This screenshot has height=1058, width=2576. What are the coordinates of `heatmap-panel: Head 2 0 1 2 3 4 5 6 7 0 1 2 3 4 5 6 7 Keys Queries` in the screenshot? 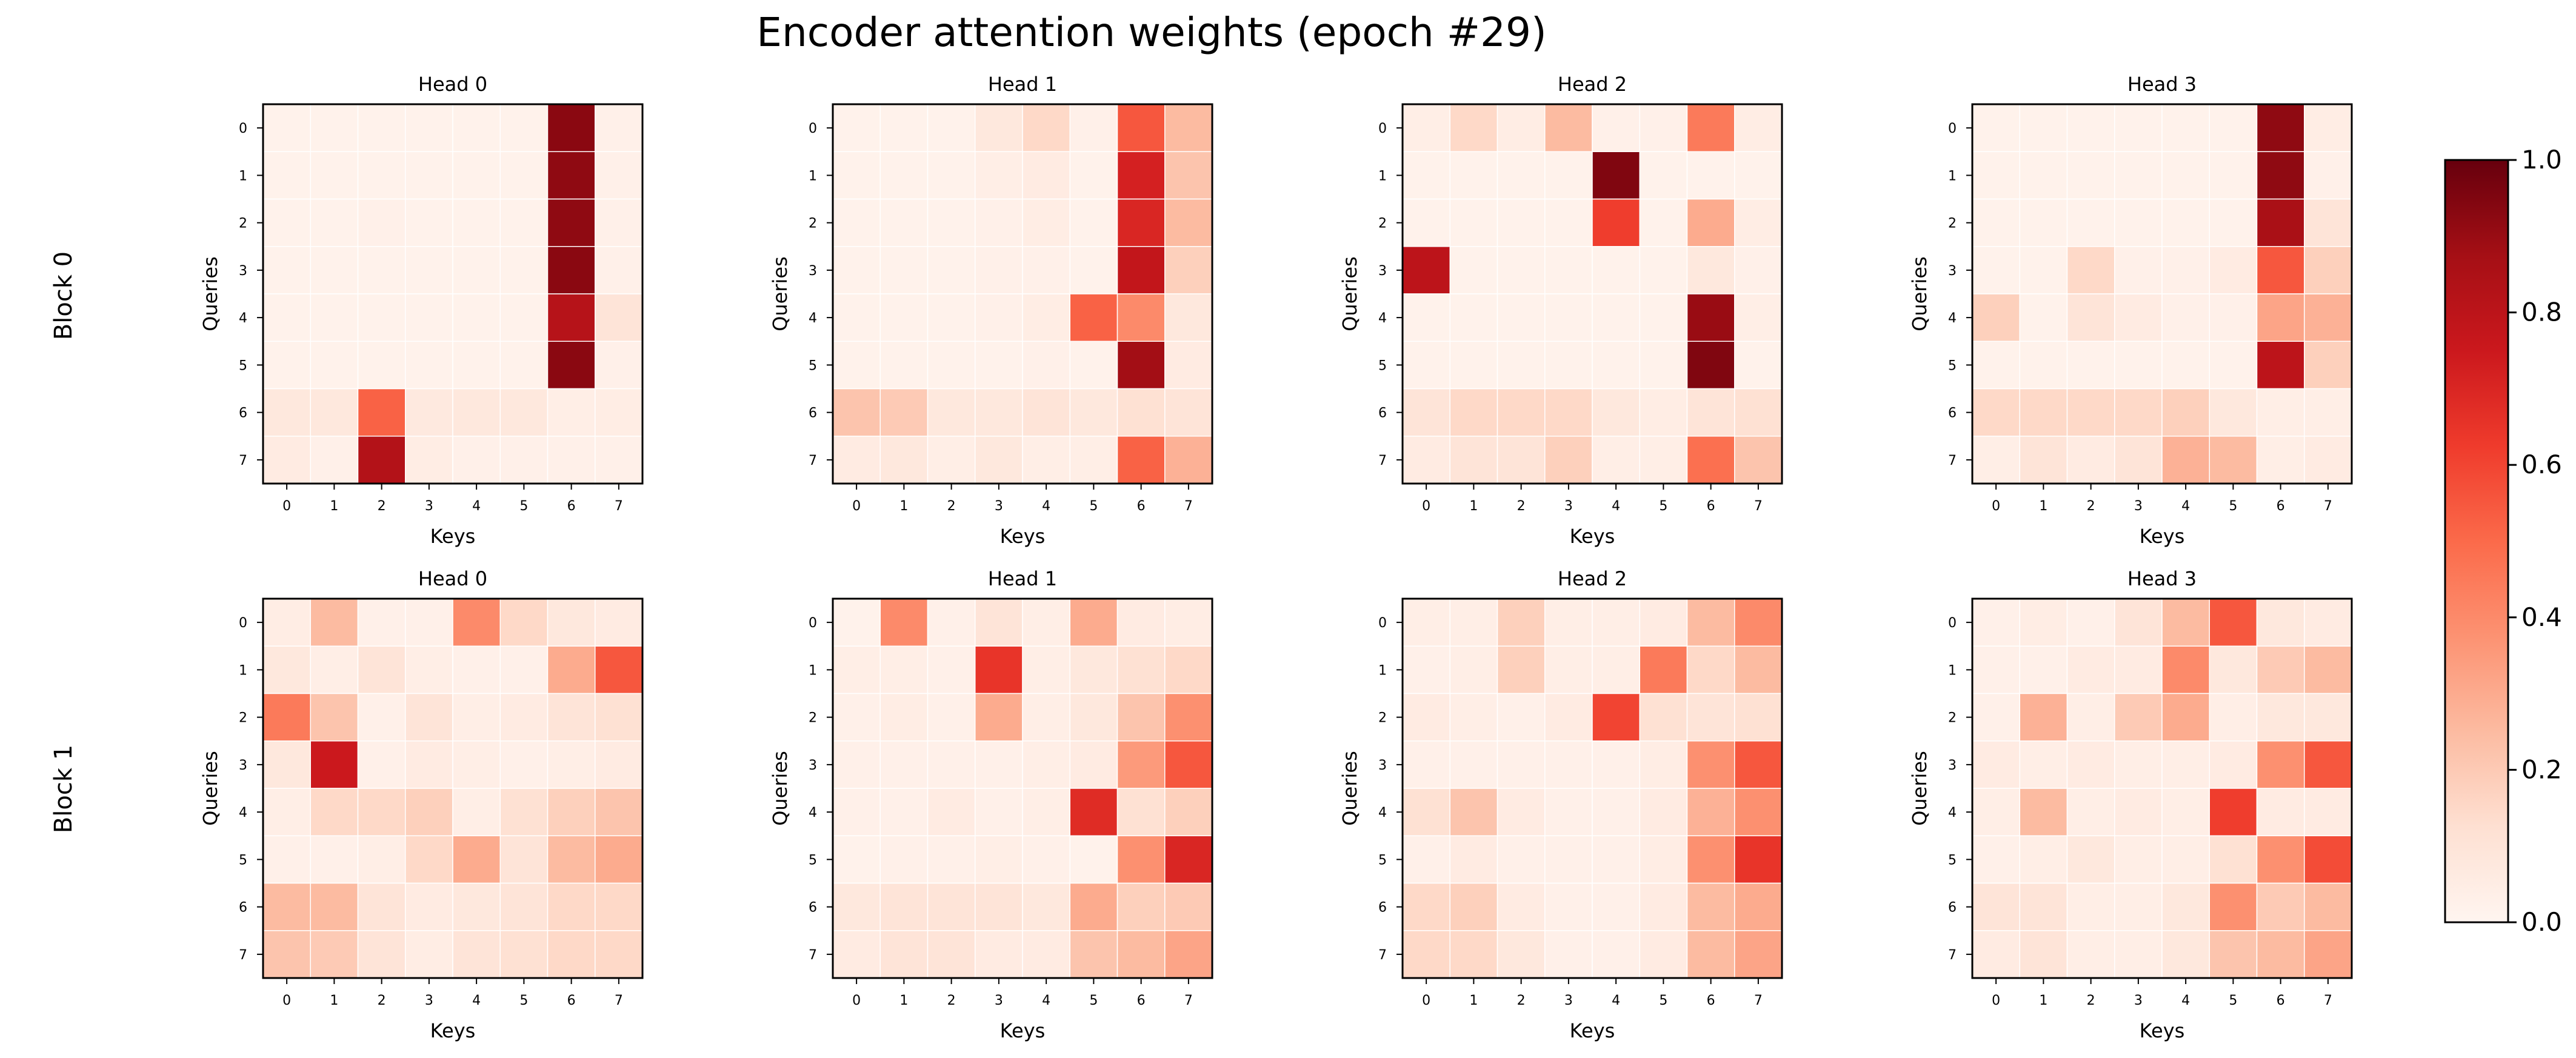 It's located at (1560, 310).